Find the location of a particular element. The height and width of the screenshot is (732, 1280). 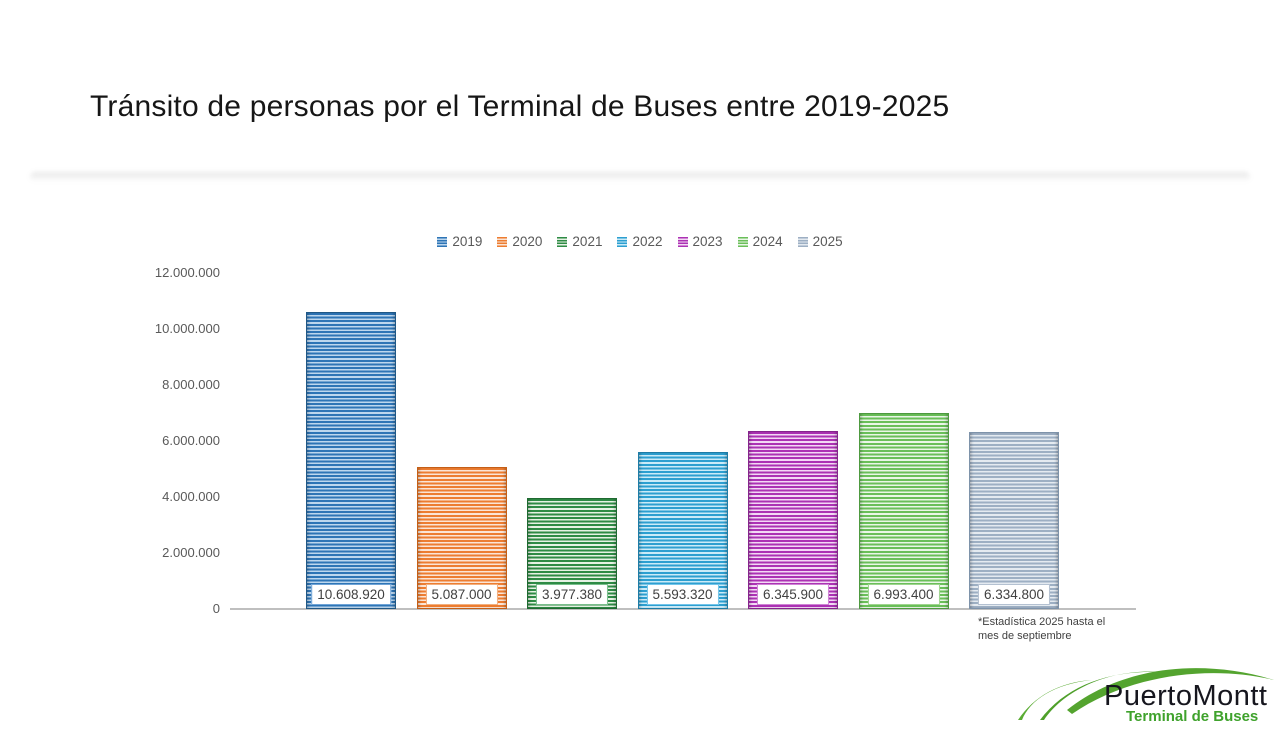

legend-item-2022: 2022 is located at coordinates (640, 241).